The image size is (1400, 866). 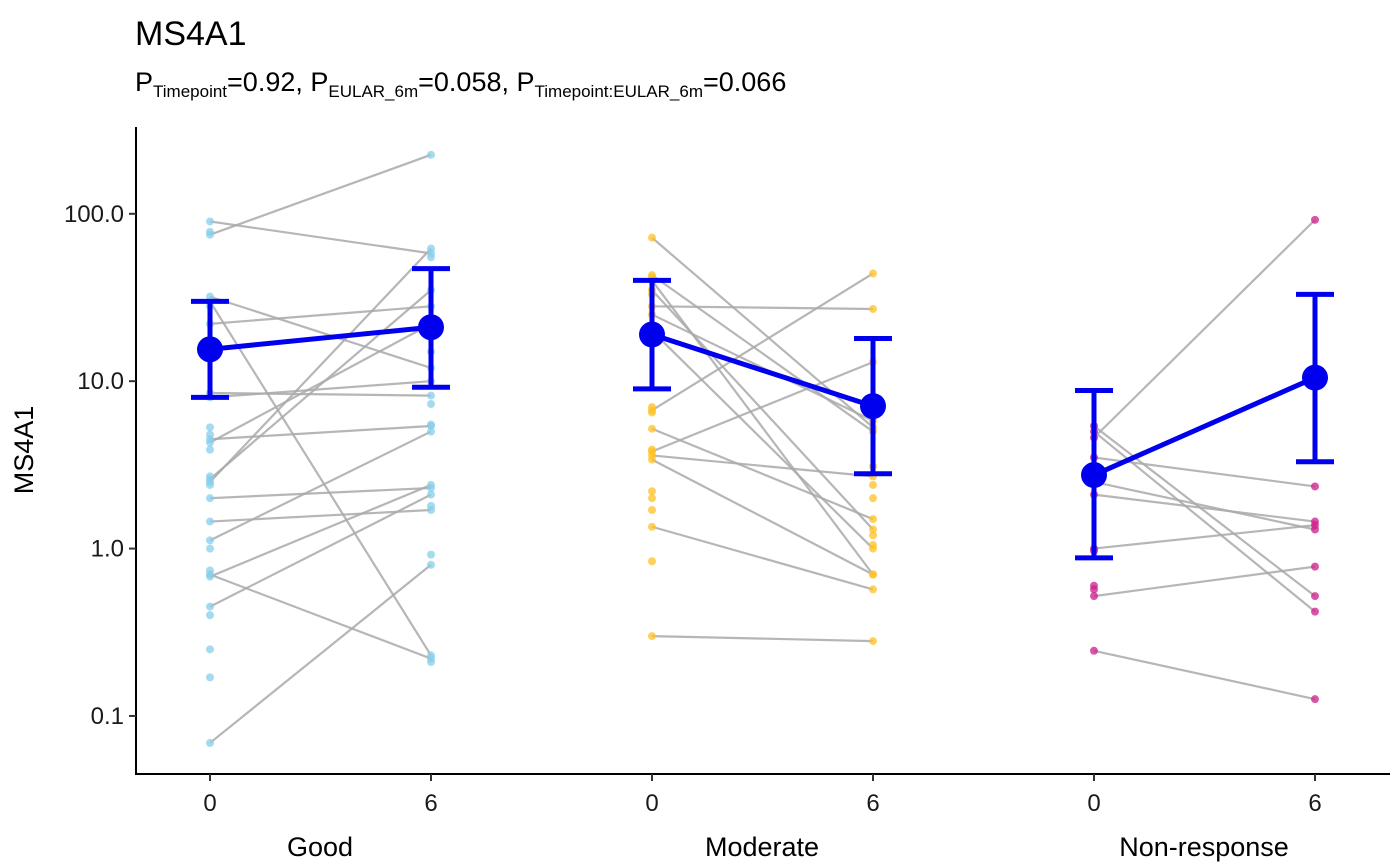 What do you see at coordinates (762, 847) in the screenshot?
I see `group-label: Moderate` at bounding box center [762, 847].